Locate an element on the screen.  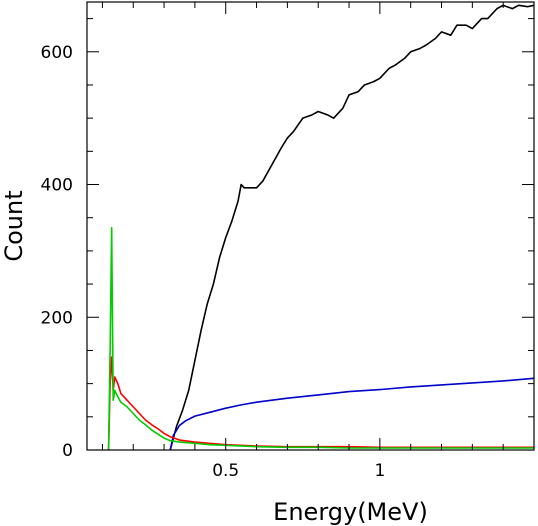
x-tick-label: 0.5 is located at coordinates (225, 471).